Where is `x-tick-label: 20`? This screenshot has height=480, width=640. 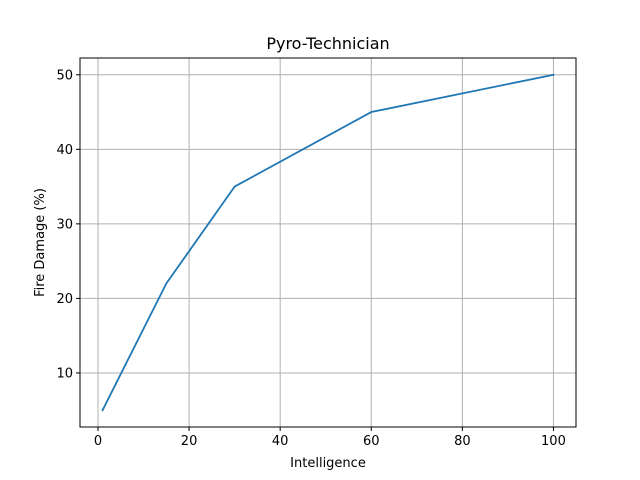 x-tick-label: 20 is located at coordinates (189, 441).